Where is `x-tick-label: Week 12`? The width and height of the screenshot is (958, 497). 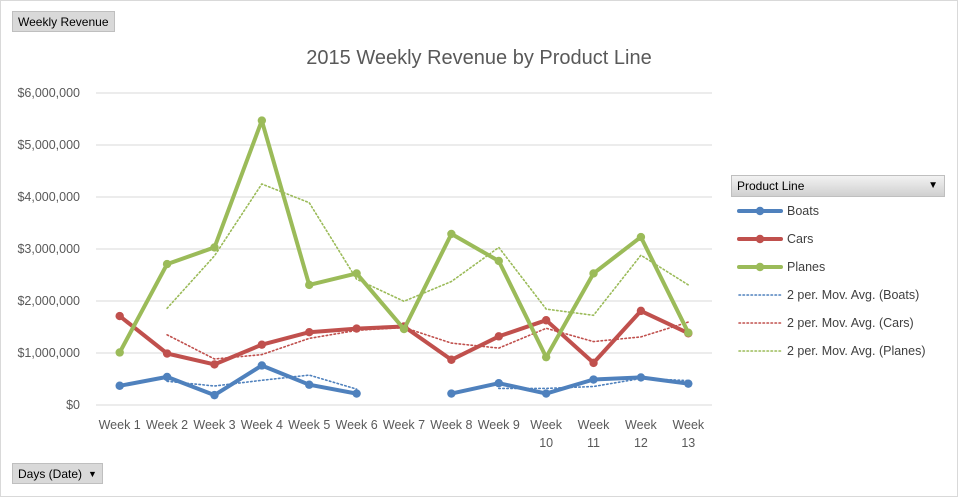 x-tick-label: Week 12 is located at coordinates (641, 434).